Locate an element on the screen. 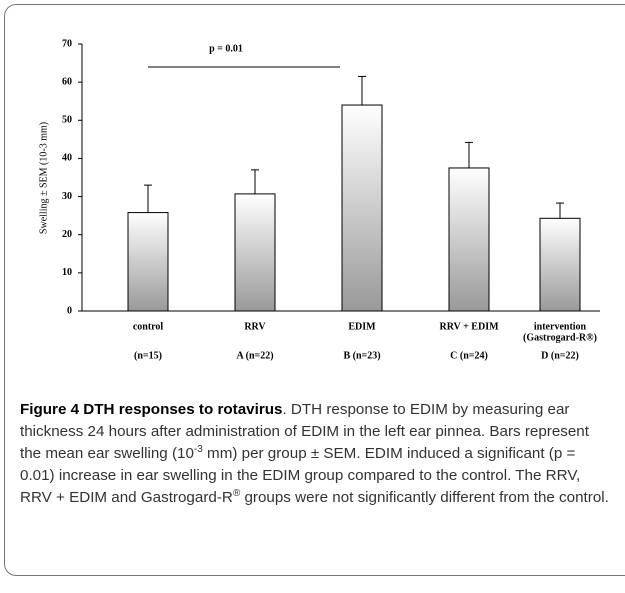 Image resolution: width=625 pixels, height=593 pixels. group-label: B (n=23) is located at coordinates (361, 355).